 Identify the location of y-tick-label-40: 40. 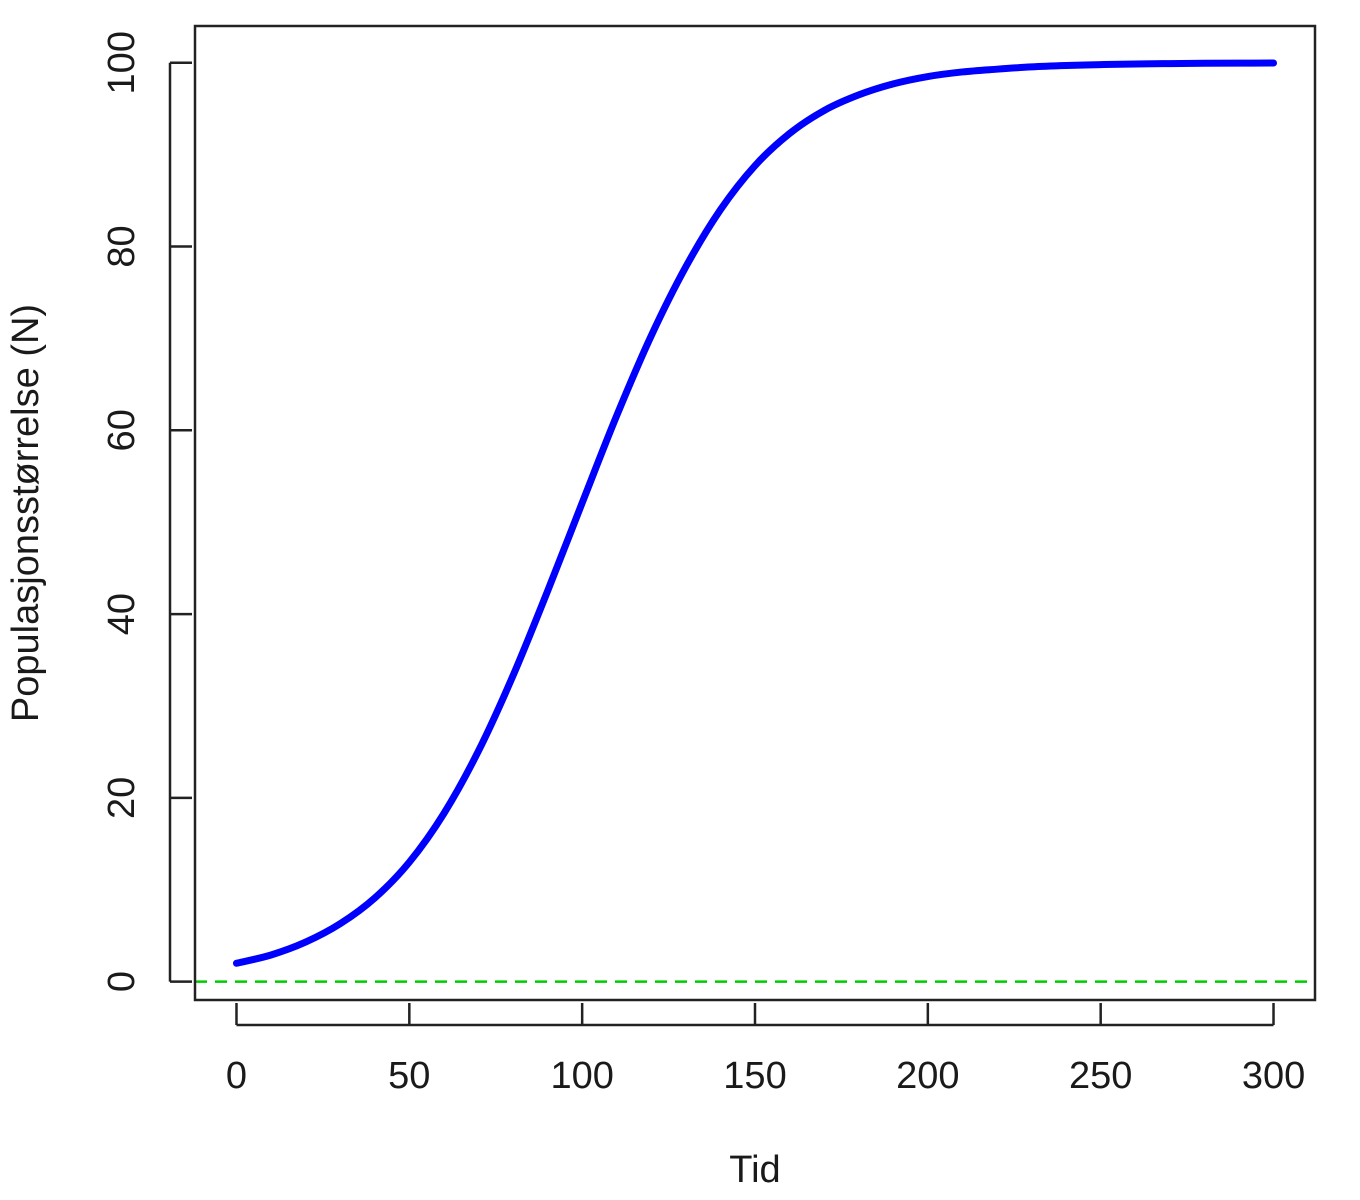
(122, 614).